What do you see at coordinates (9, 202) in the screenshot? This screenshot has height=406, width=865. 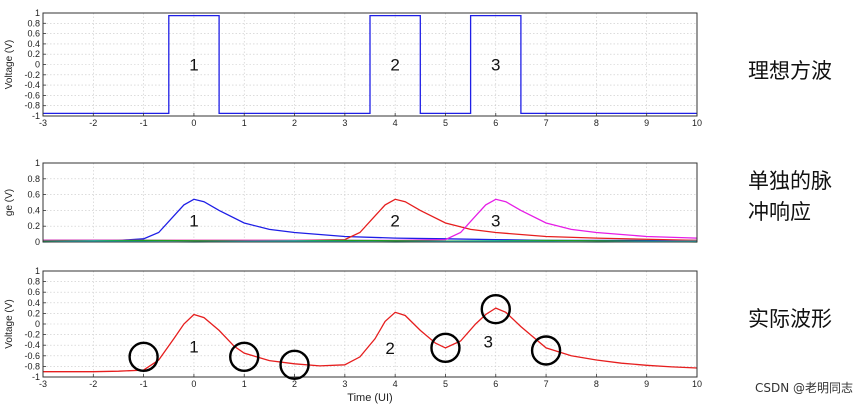 I see `y-axis-label: ge (V)` at bounding box center [9, 202].